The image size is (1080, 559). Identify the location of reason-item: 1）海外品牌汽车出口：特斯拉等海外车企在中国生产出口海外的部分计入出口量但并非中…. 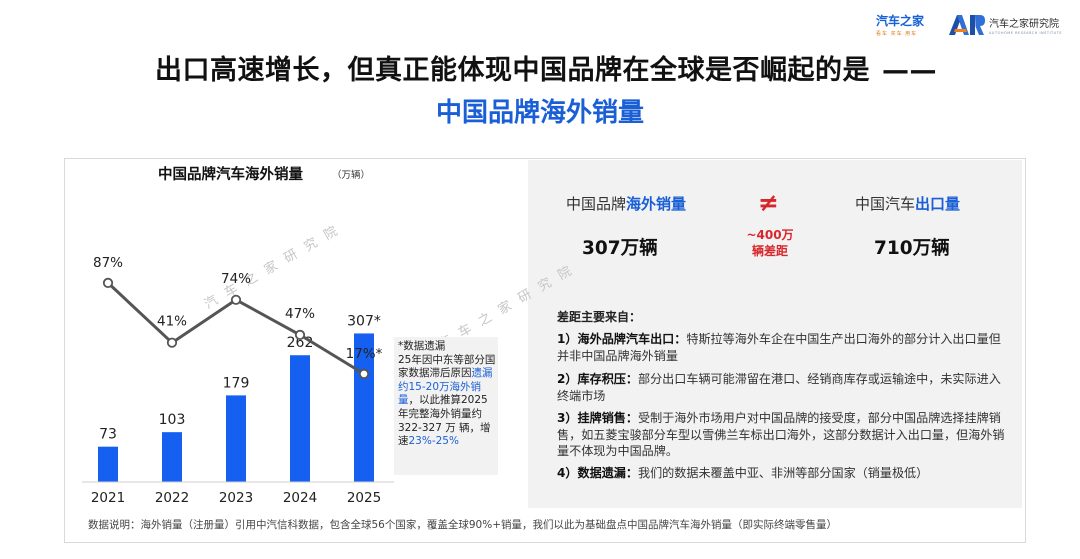
(783, 347).